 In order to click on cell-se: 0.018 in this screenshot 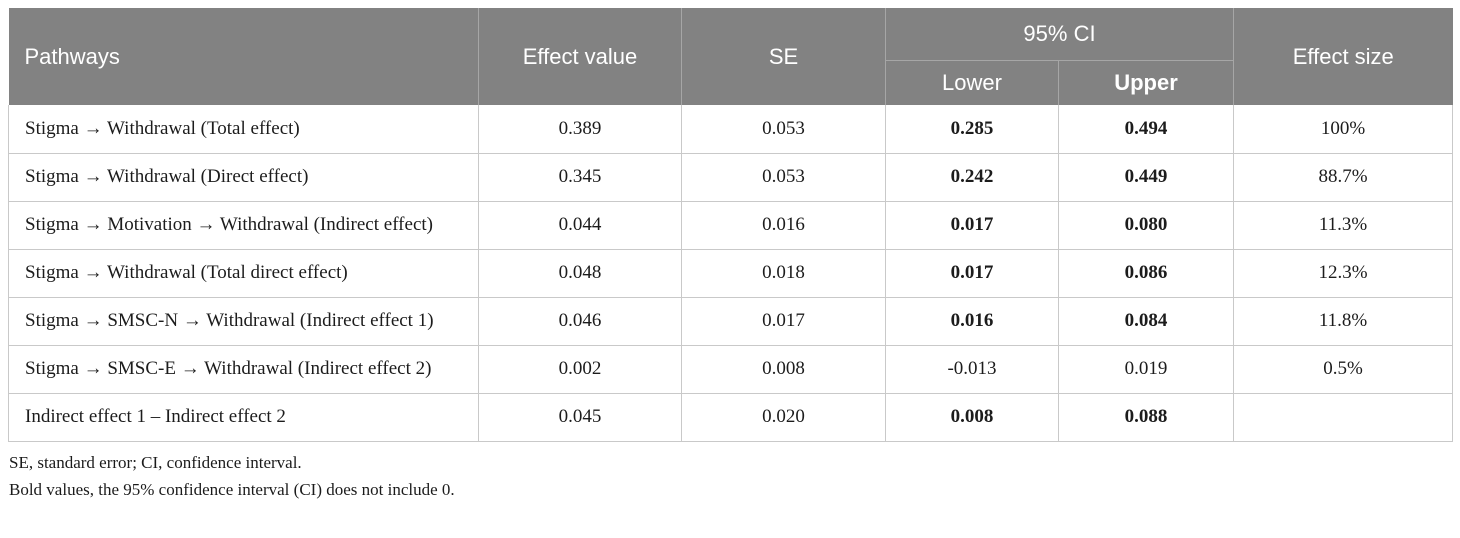, I will do `click(783, 273)`.